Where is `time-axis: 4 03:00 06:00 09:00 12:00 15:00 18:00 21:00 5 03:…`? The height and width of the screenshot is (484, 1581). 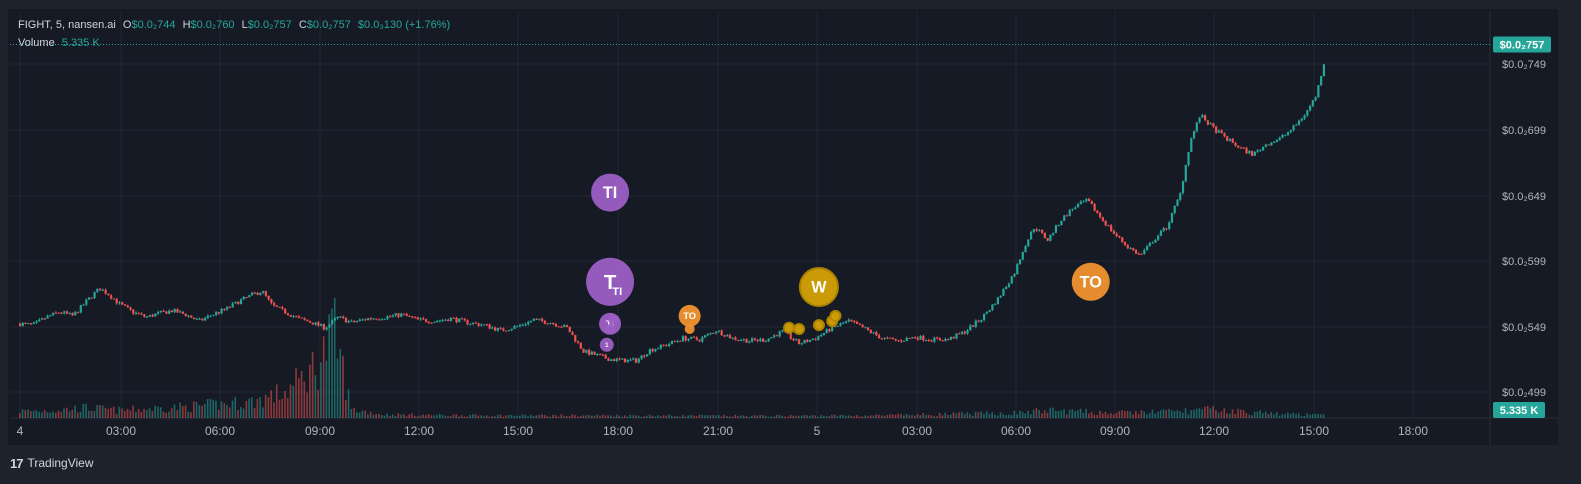 time-axis: 4 03:00 06:00 09:00 12:00 15:00 18:00 21:00 5 03:… is located at coordinates (723, 431).